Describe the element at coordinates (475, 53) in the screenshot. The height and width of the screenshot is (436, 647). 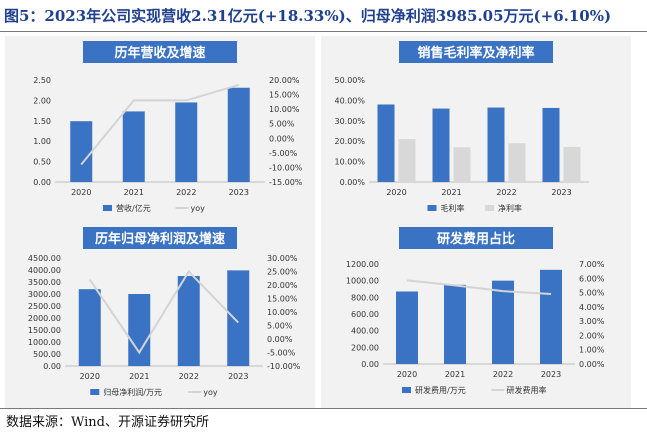
I see `chart-title: 销售毛利率及净利率` at that location.